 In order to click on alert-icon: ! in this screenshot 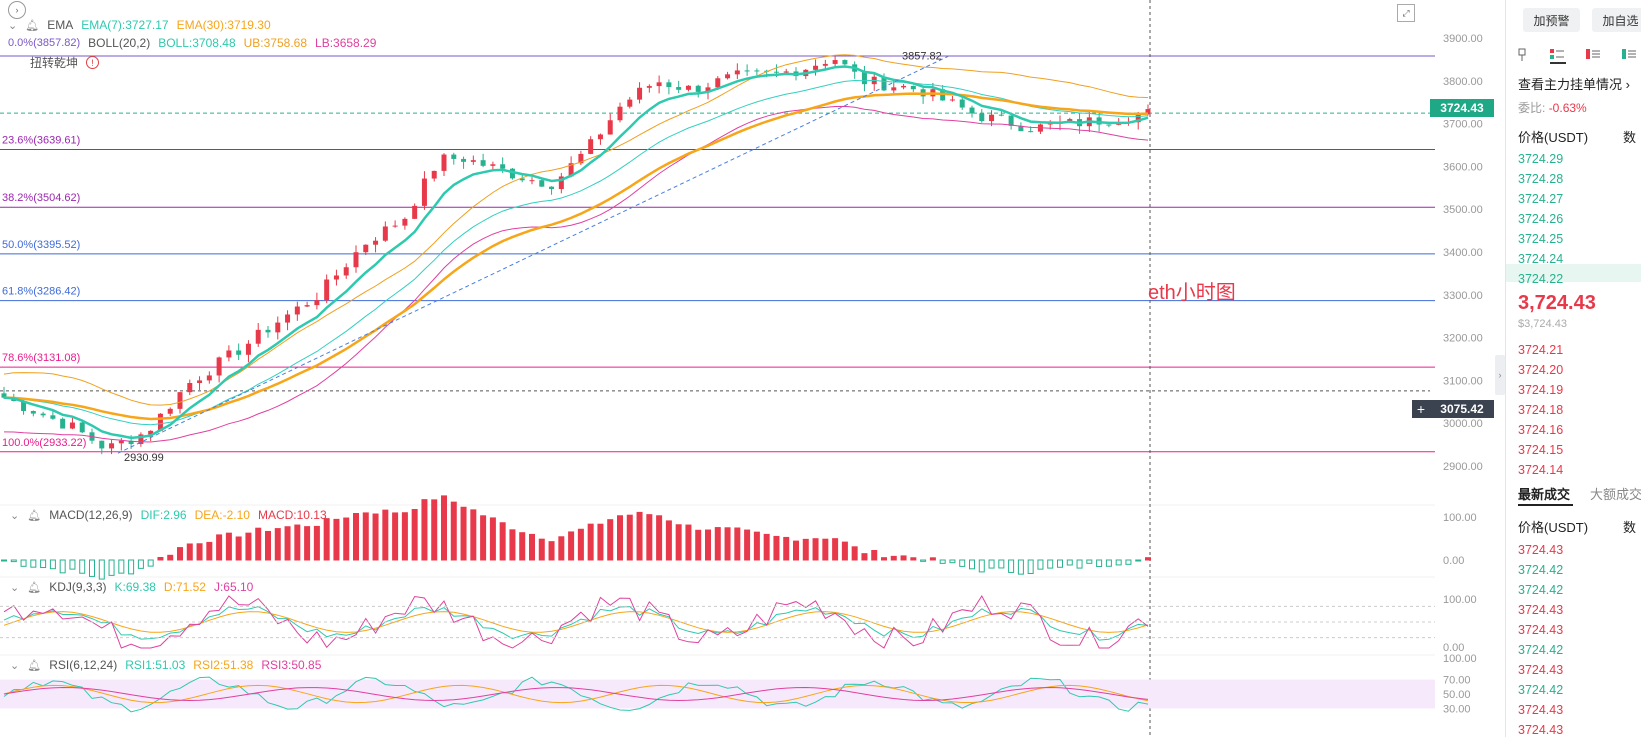, I will do `click(93, 62)`.